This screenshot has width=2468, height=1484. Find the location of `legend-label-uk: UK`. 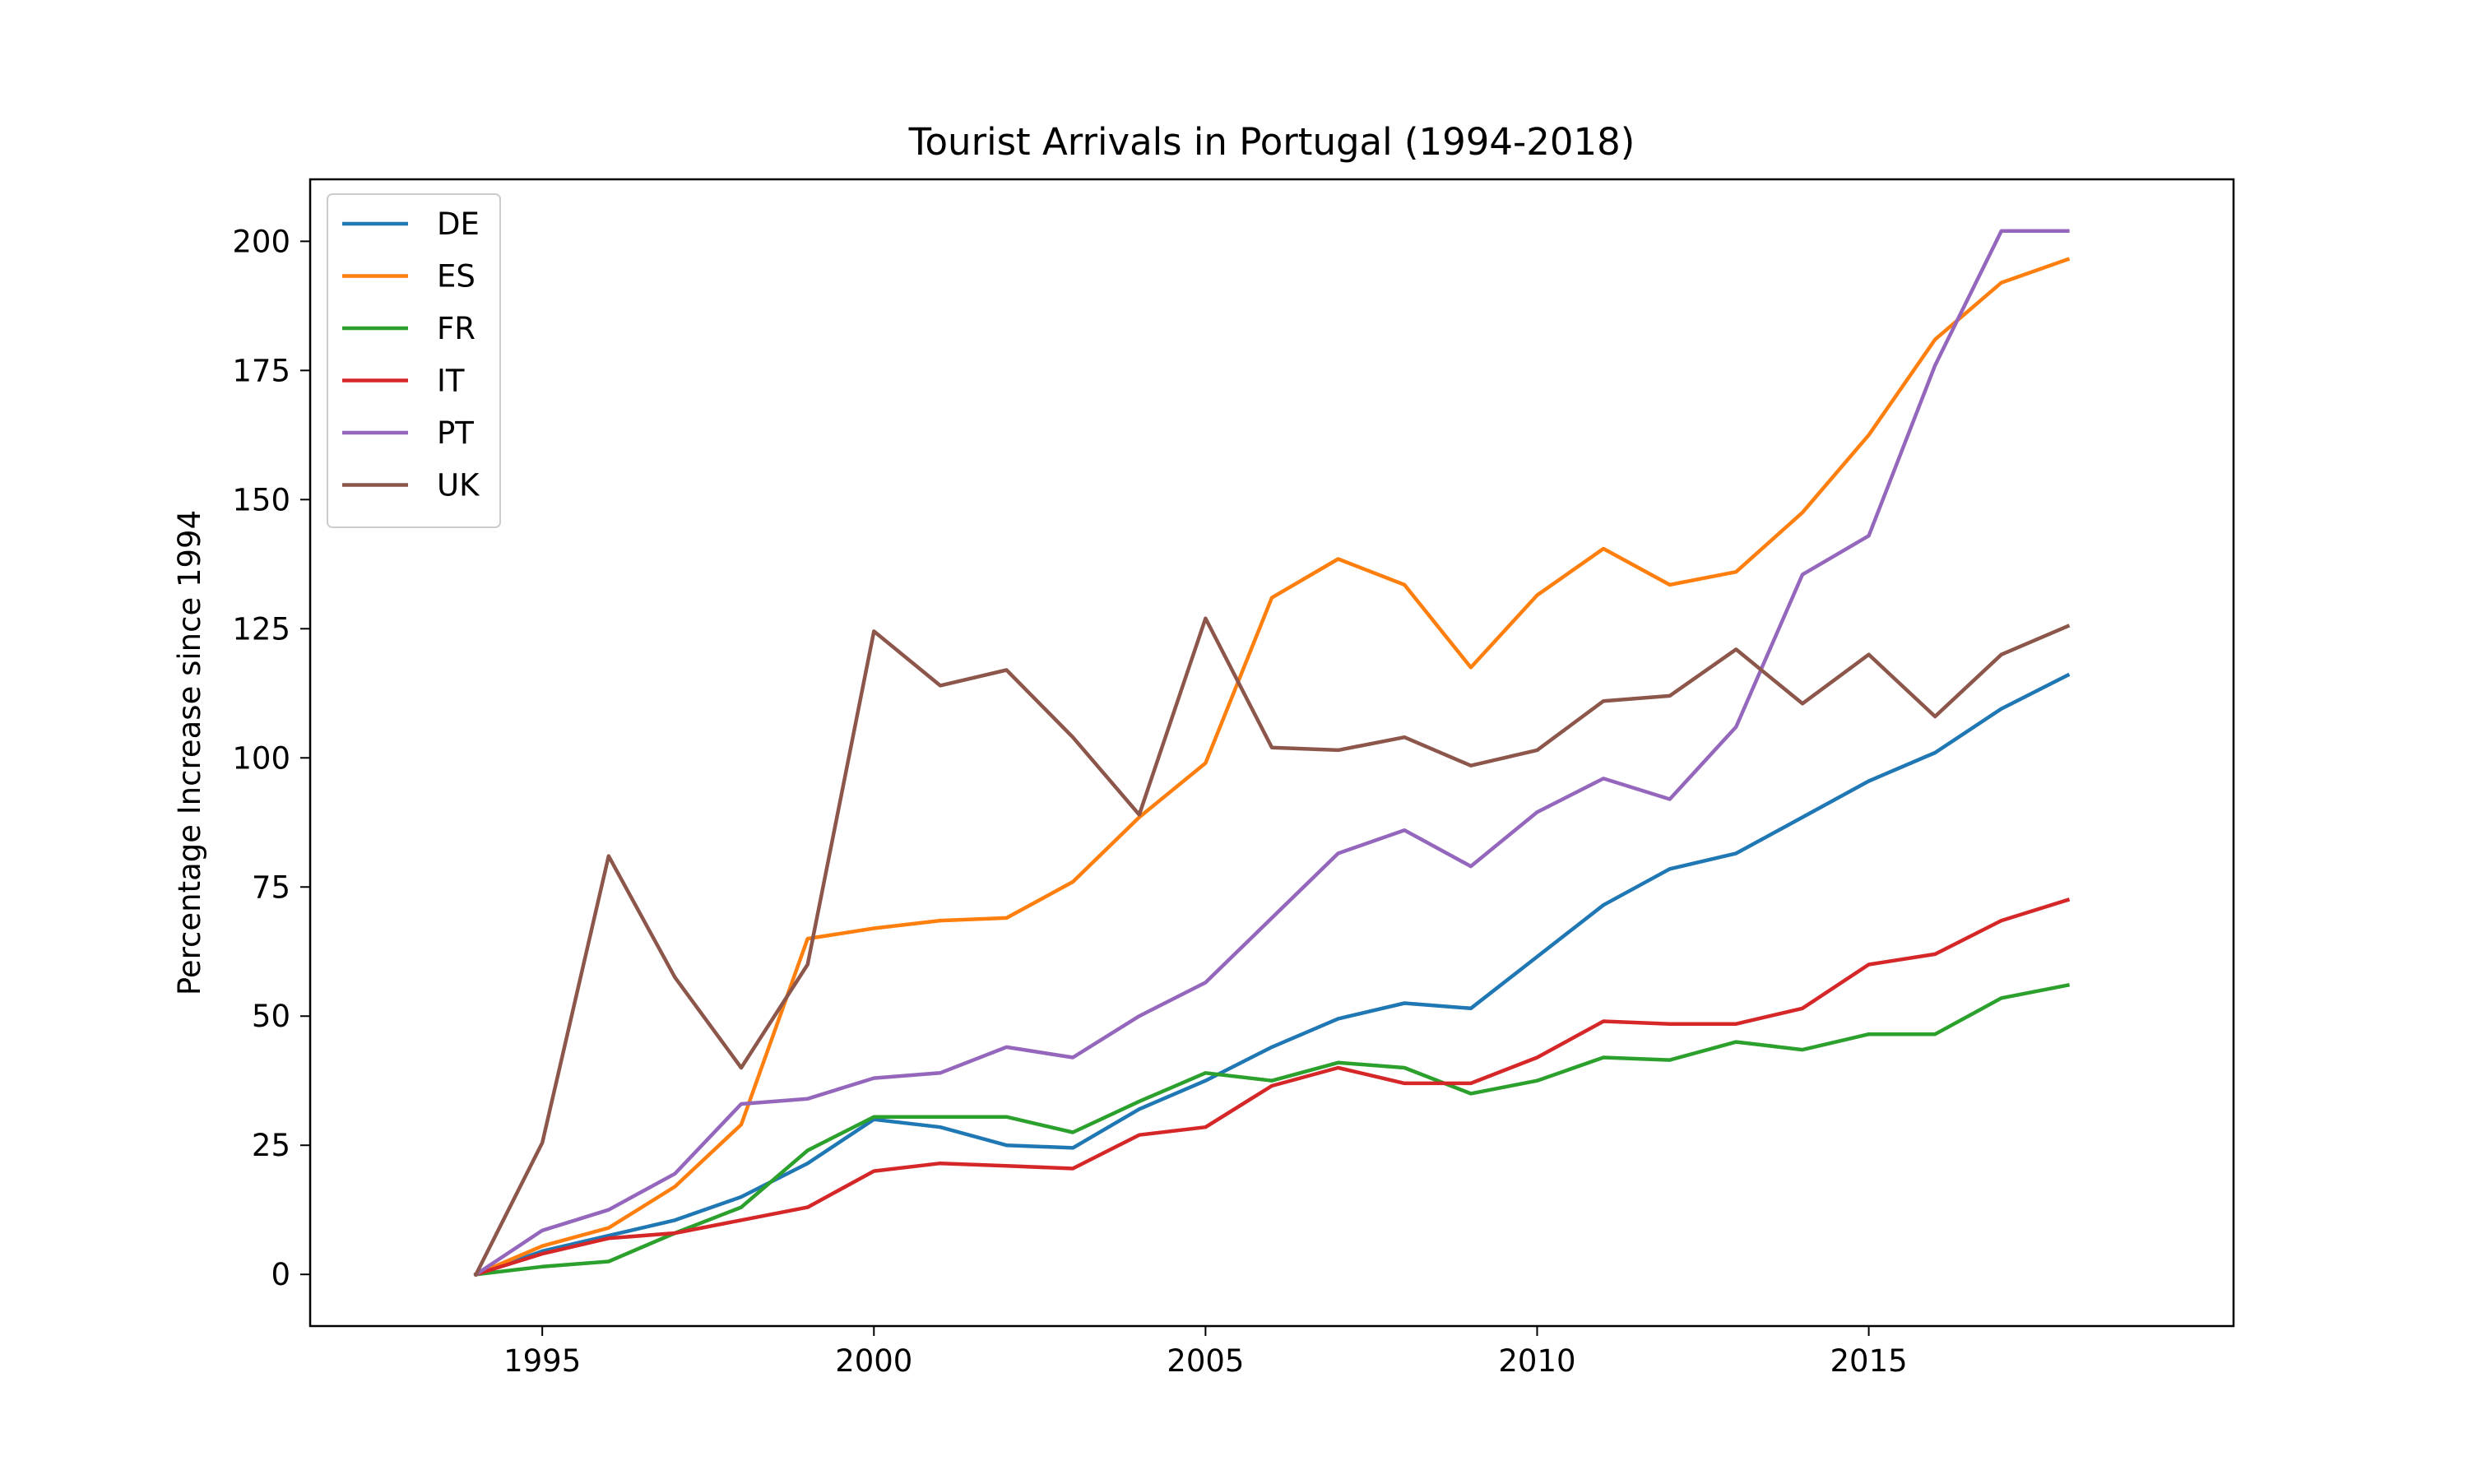

legend-label-uk: UK is located at coordinates (458, 486).